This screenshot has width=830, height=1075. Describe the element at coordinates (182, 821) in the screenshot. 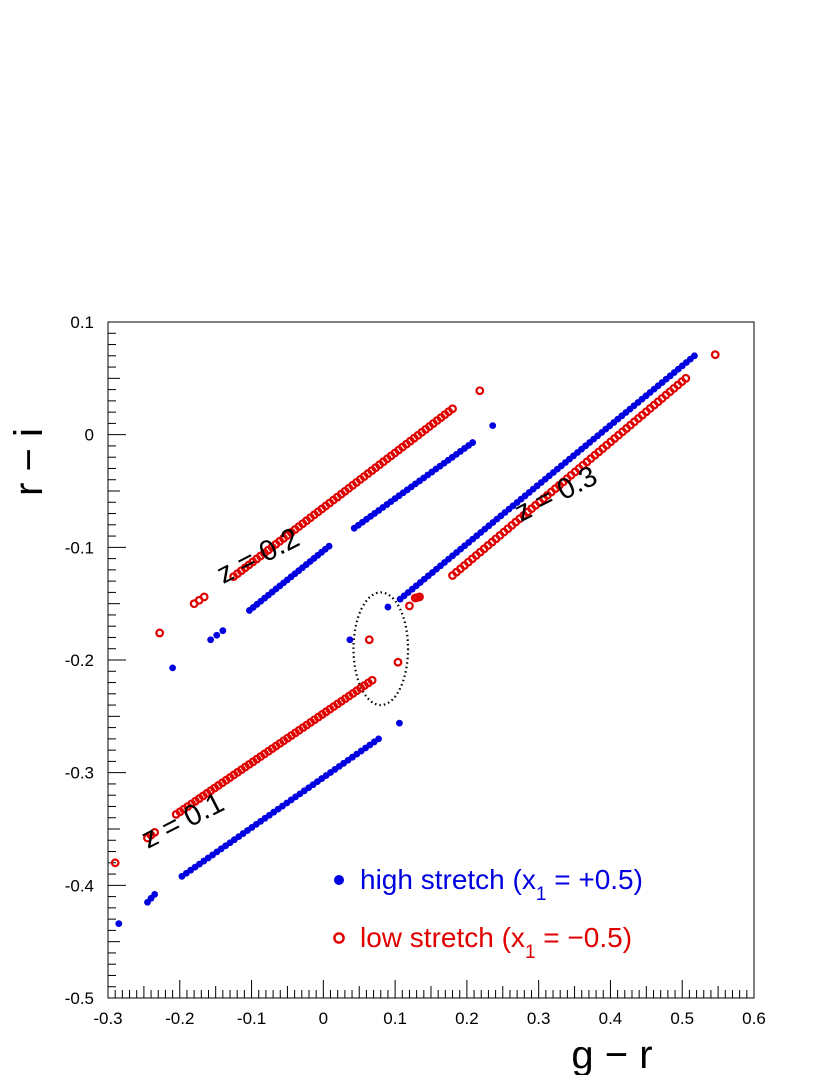

I see `z-annotation: z = 0.1` at that location.